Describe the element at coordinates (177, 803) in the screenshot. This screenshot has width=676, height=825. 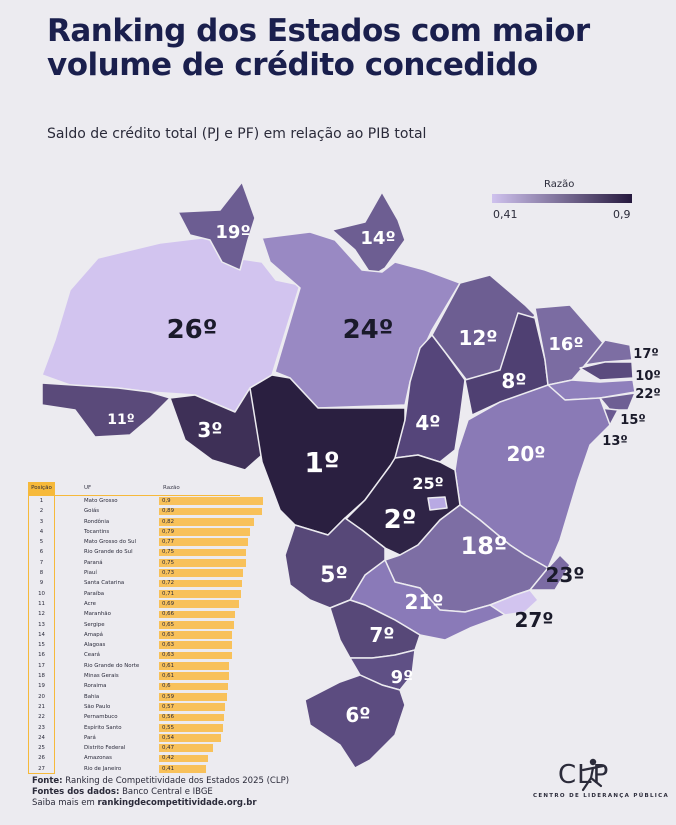
I see `footer-link: rankingdecompetitividade.org.br` at that location.